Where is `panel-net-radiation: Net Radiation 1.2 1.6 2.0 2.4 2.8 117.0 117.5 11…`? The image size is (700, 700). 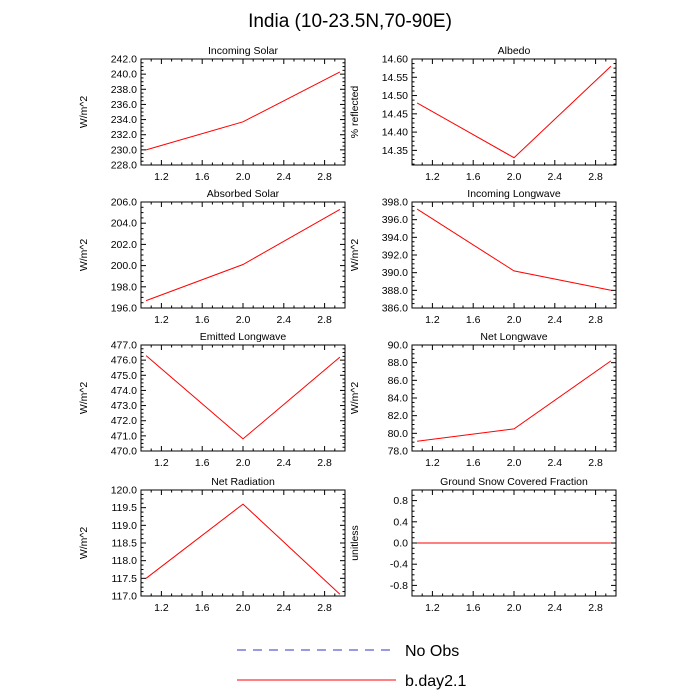 panel-net-radiation: Net Radiation 1.2 1.6 2.0 2.4 2.8 117.0 117.5 11… is located at coordinates (212, 545).